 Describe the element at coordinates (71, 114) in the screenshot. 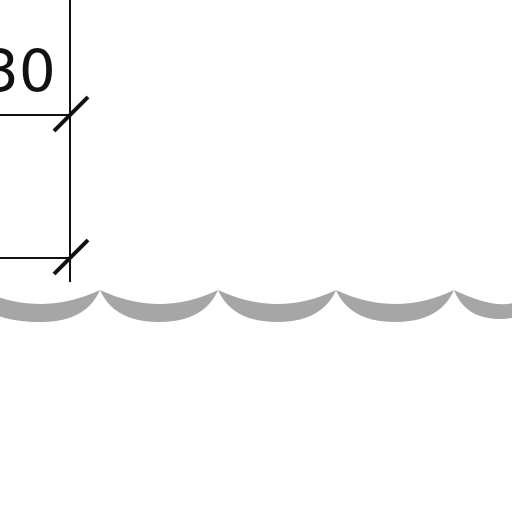

I see `tick-mark-upper` at that location.